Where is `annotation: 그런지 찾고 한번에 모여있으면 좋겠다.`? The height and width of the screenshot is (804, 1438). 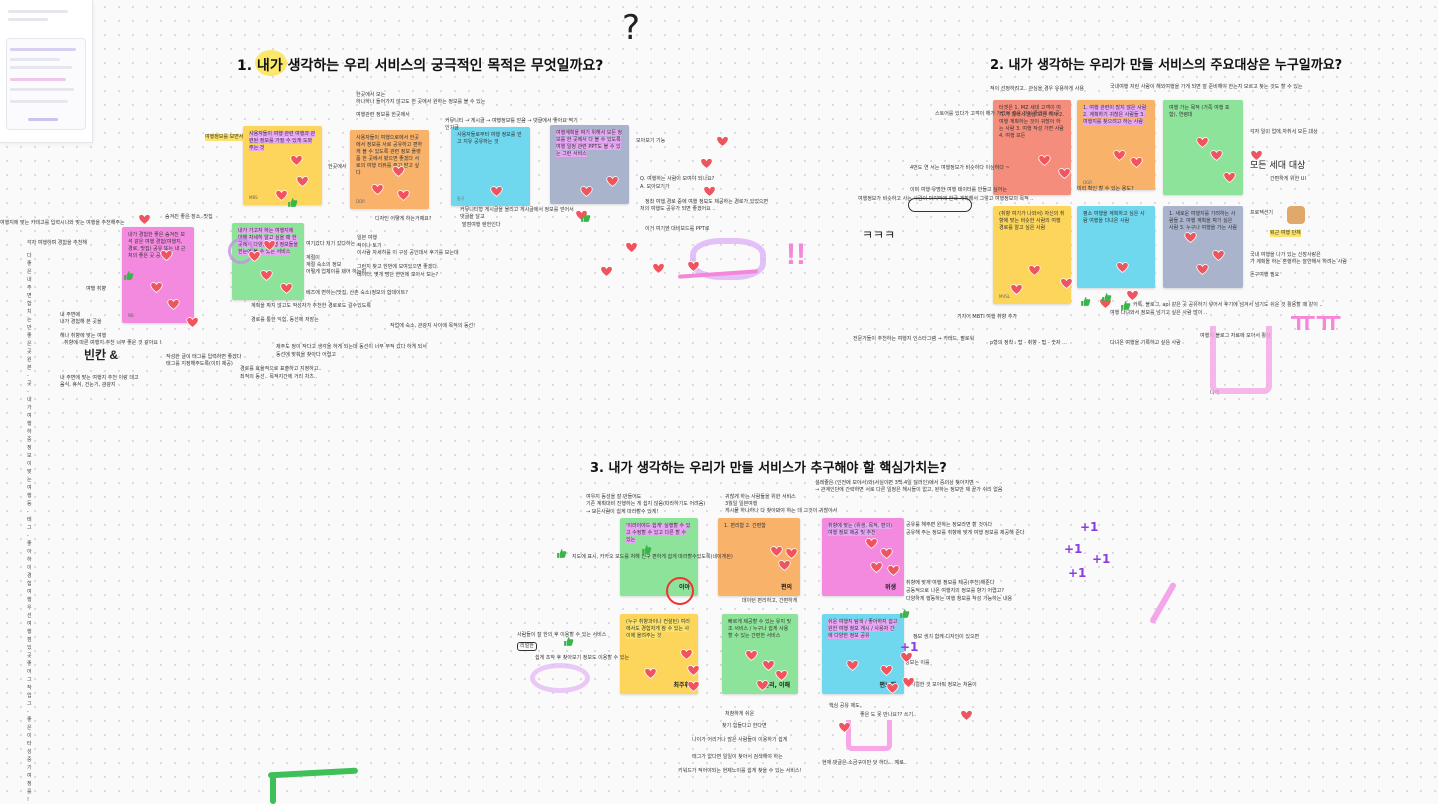 annotation: 그런지 찾고 한번에 모여있으면 좋겠다. is located at coordinates (398, 267).